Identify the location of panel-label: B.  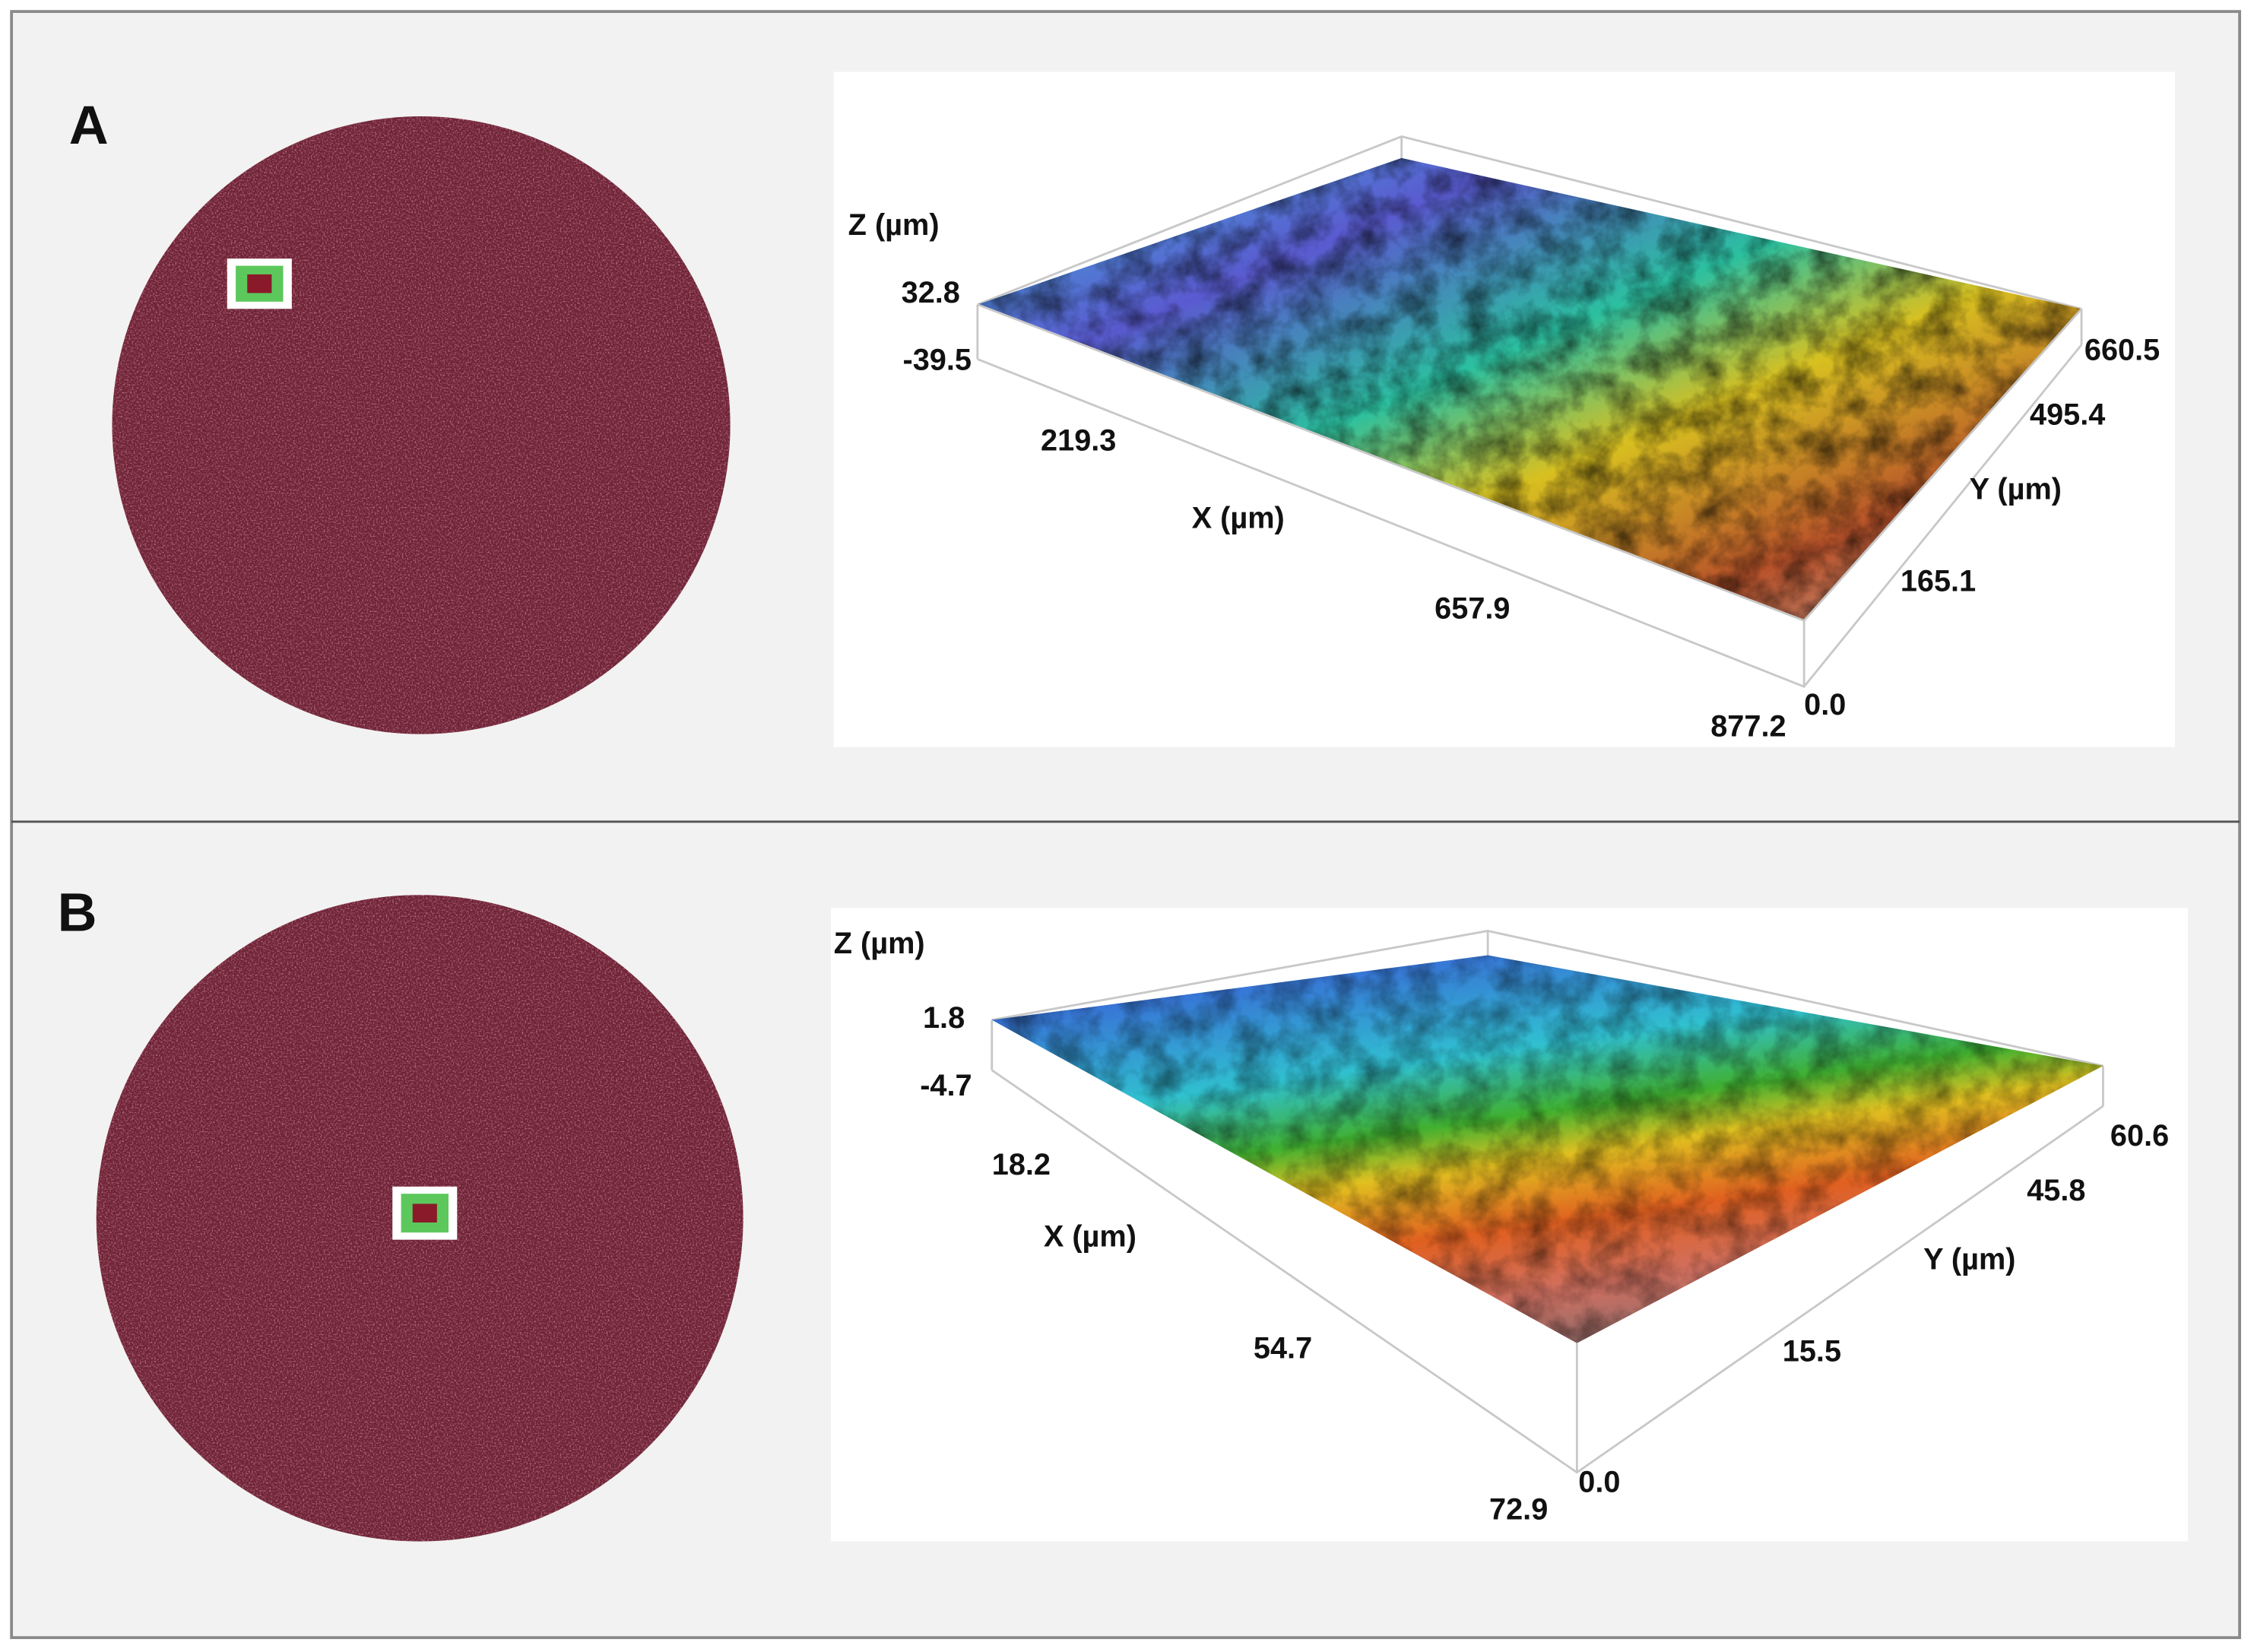
(77, 913).